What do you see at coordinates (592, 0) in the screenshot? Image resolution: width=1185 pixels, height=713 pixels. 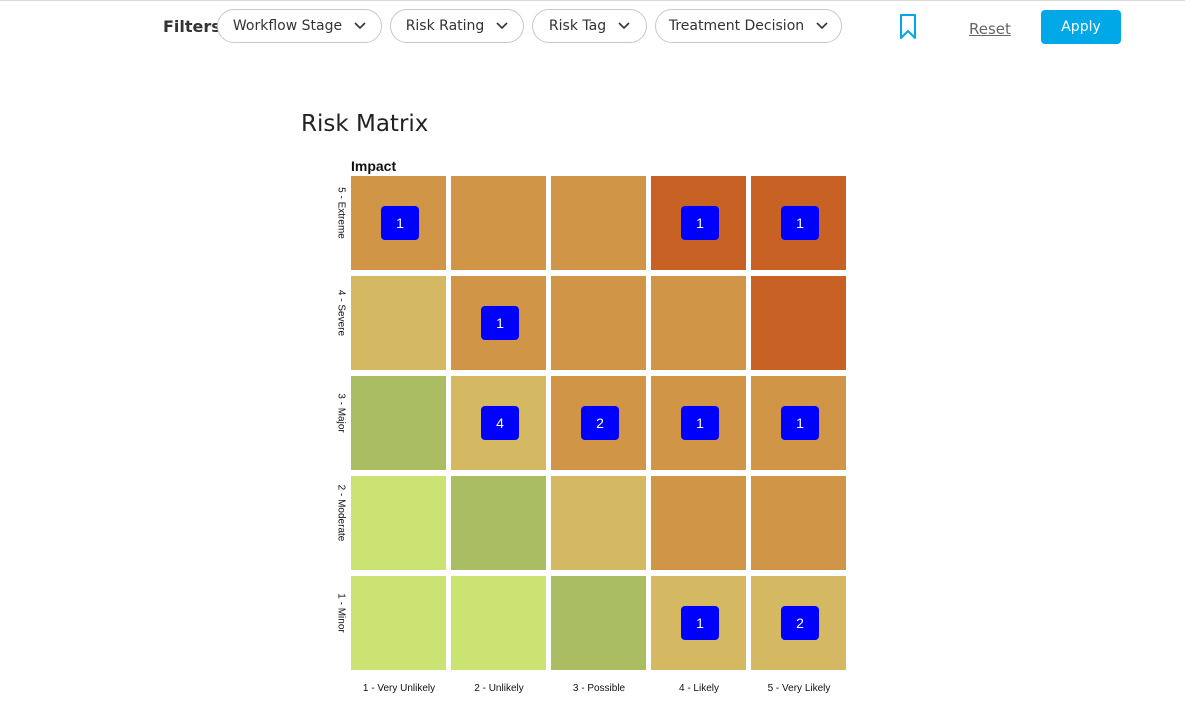 I see `top-divider` at bounding box center [592, 0].